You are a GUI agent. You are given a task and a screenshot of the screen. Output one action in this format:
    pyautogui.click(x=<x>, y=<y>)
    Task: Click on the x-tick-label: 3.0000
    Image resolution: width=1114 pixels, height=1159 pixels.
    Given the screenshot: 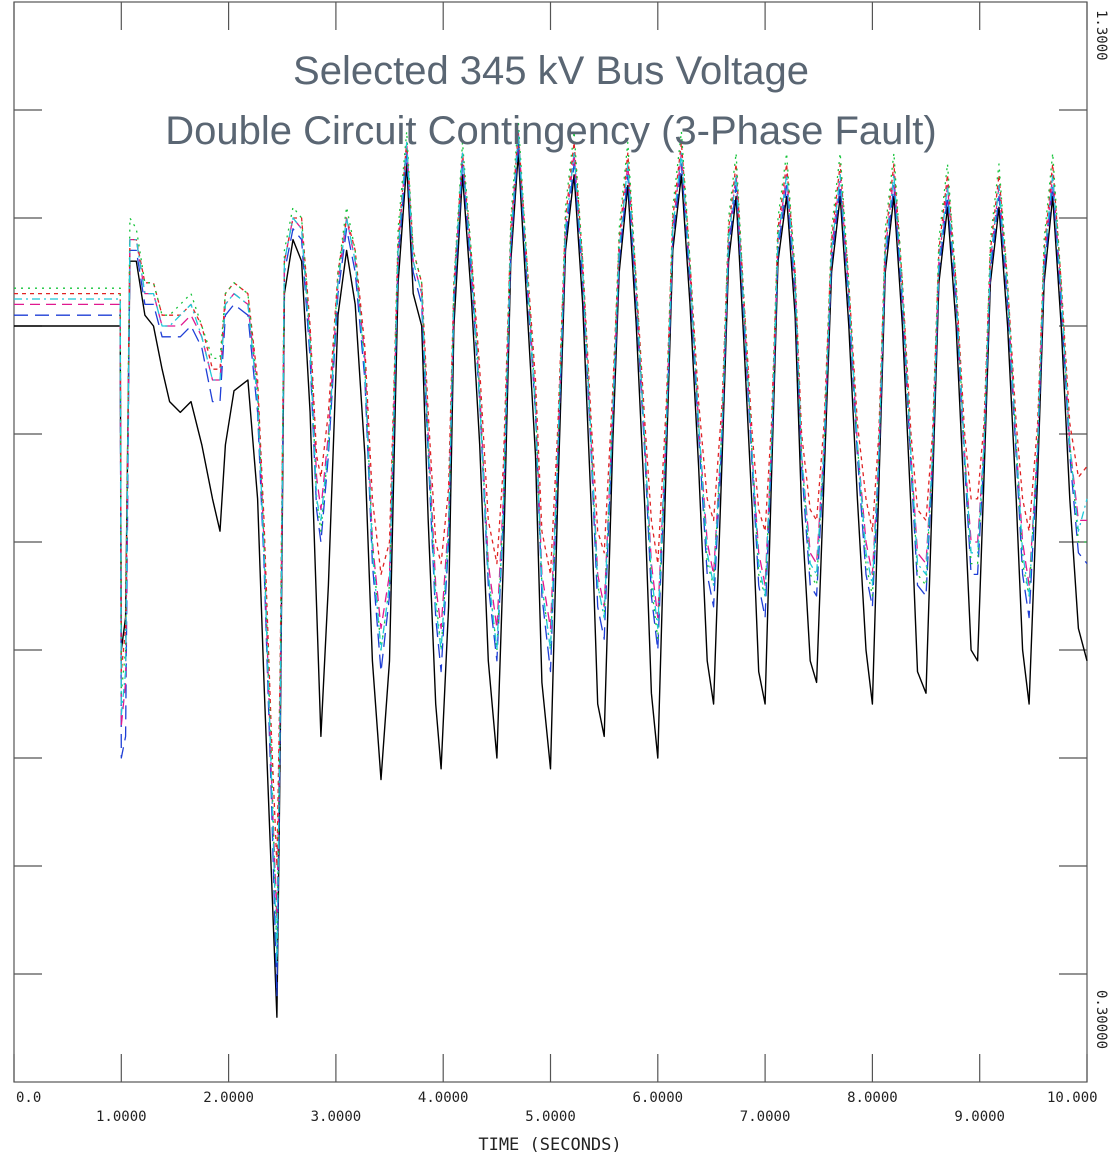 What is the action you would take?
    pyautogui.click(x=336, y=1117)
    